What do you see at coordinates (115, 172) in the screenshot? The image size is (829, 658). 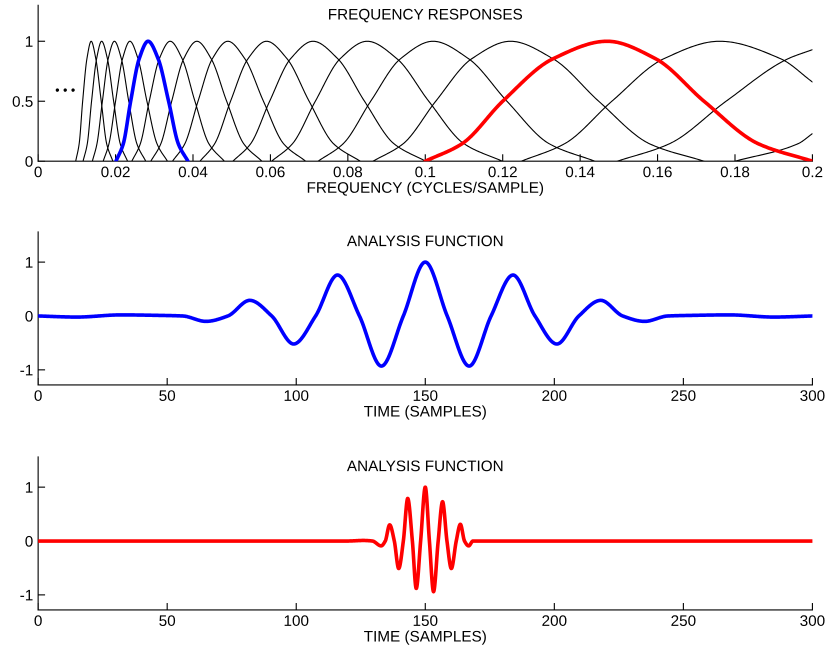 I see `x-tick-label: 0.02` at bounding box center [115, 172].